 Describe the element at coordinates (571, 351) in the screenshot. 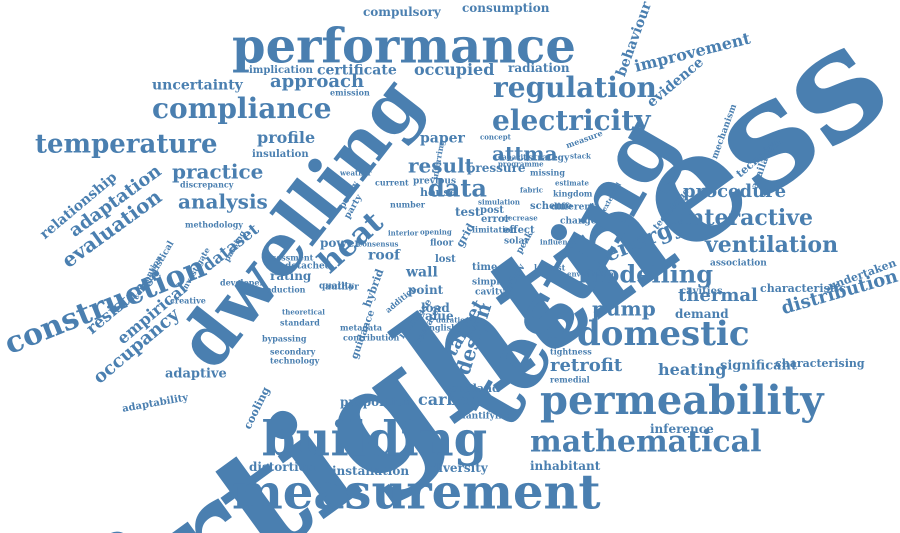

I see `cloud-word-tightness: tightness` at that location.